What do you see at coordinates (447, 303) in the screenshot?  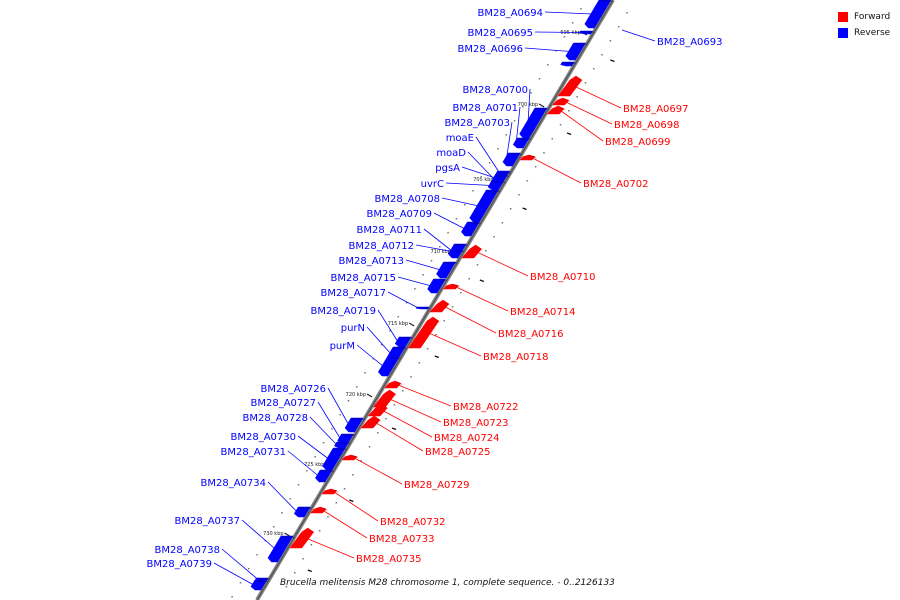 I see `bm28_a0716-gene-shade` at bounding box center [447, 303].